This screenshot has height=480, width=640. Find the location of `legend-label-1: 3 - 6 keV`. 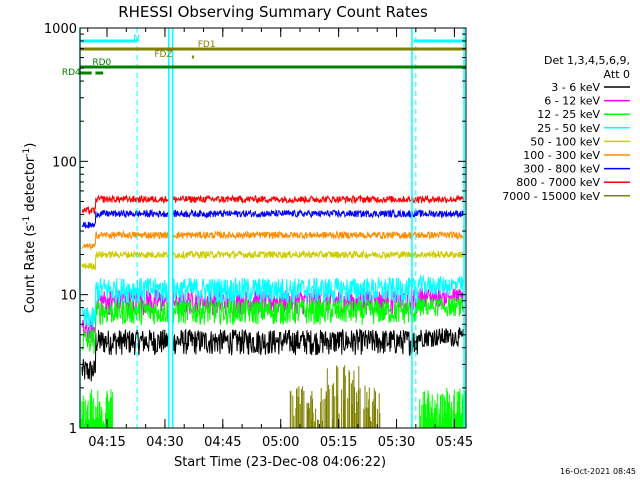

legend-label-1: 3 - 6 keV is located at coordinates (575, 87).